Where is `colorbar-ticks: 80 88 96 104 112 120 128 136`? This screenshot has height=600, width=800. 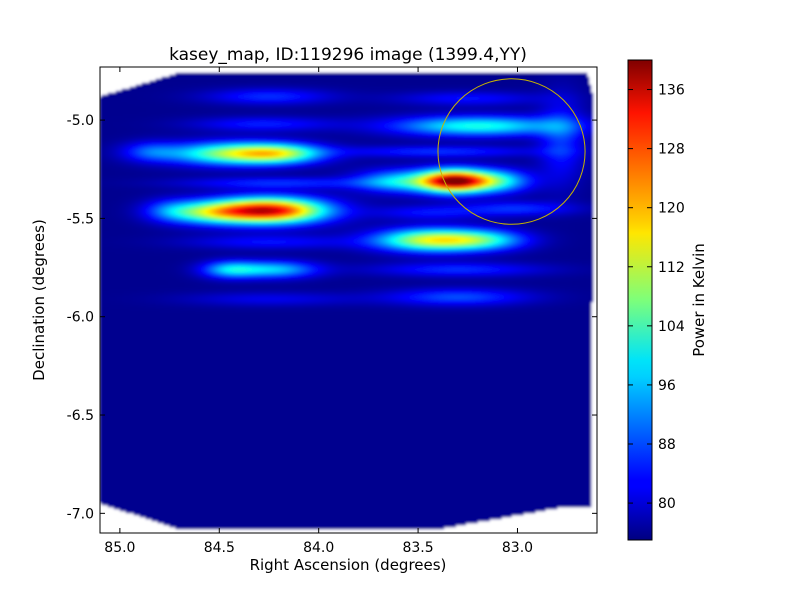
colorbar-ticks: 80 88 96 104 112 120 128 136 is located at coordinates (656, 297).